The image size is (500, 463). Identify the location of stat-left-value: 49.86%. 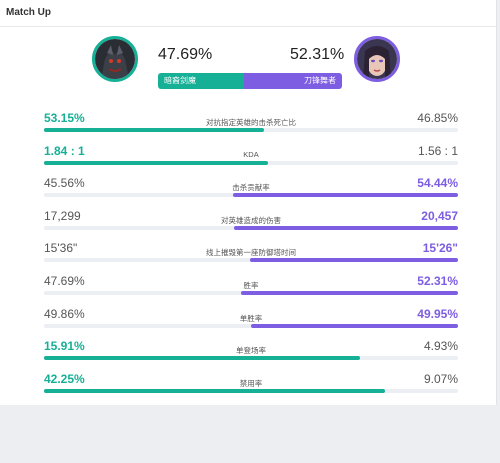
(64, 313).